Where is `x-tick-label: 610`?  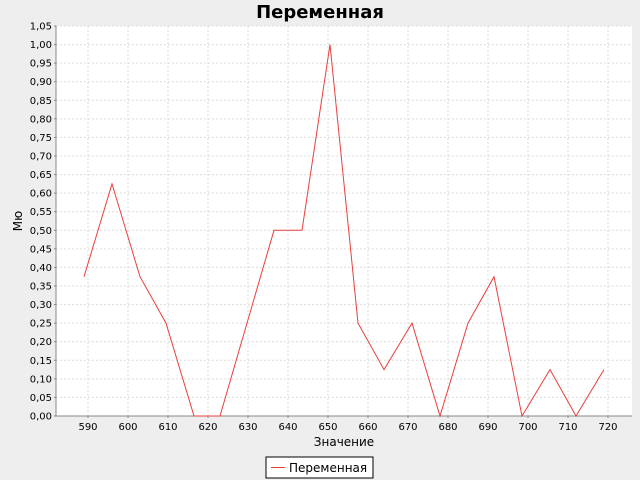
x-tick-label: 610 is located at coordinates (167, 427).